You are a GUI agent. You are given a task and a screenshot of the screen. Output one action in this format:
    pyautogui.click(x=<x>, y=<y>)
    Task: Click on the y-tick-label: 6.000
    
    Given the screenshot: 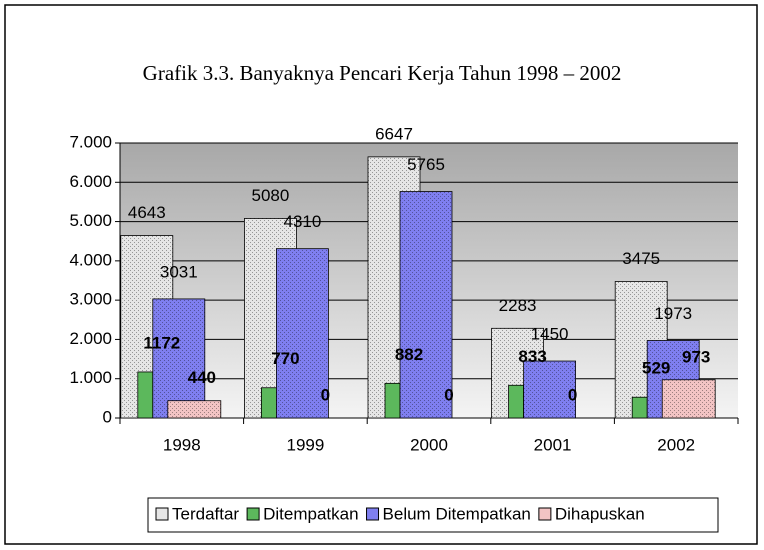 What is the action you would take?
    pyautogui.click(x=90, y=181)
    